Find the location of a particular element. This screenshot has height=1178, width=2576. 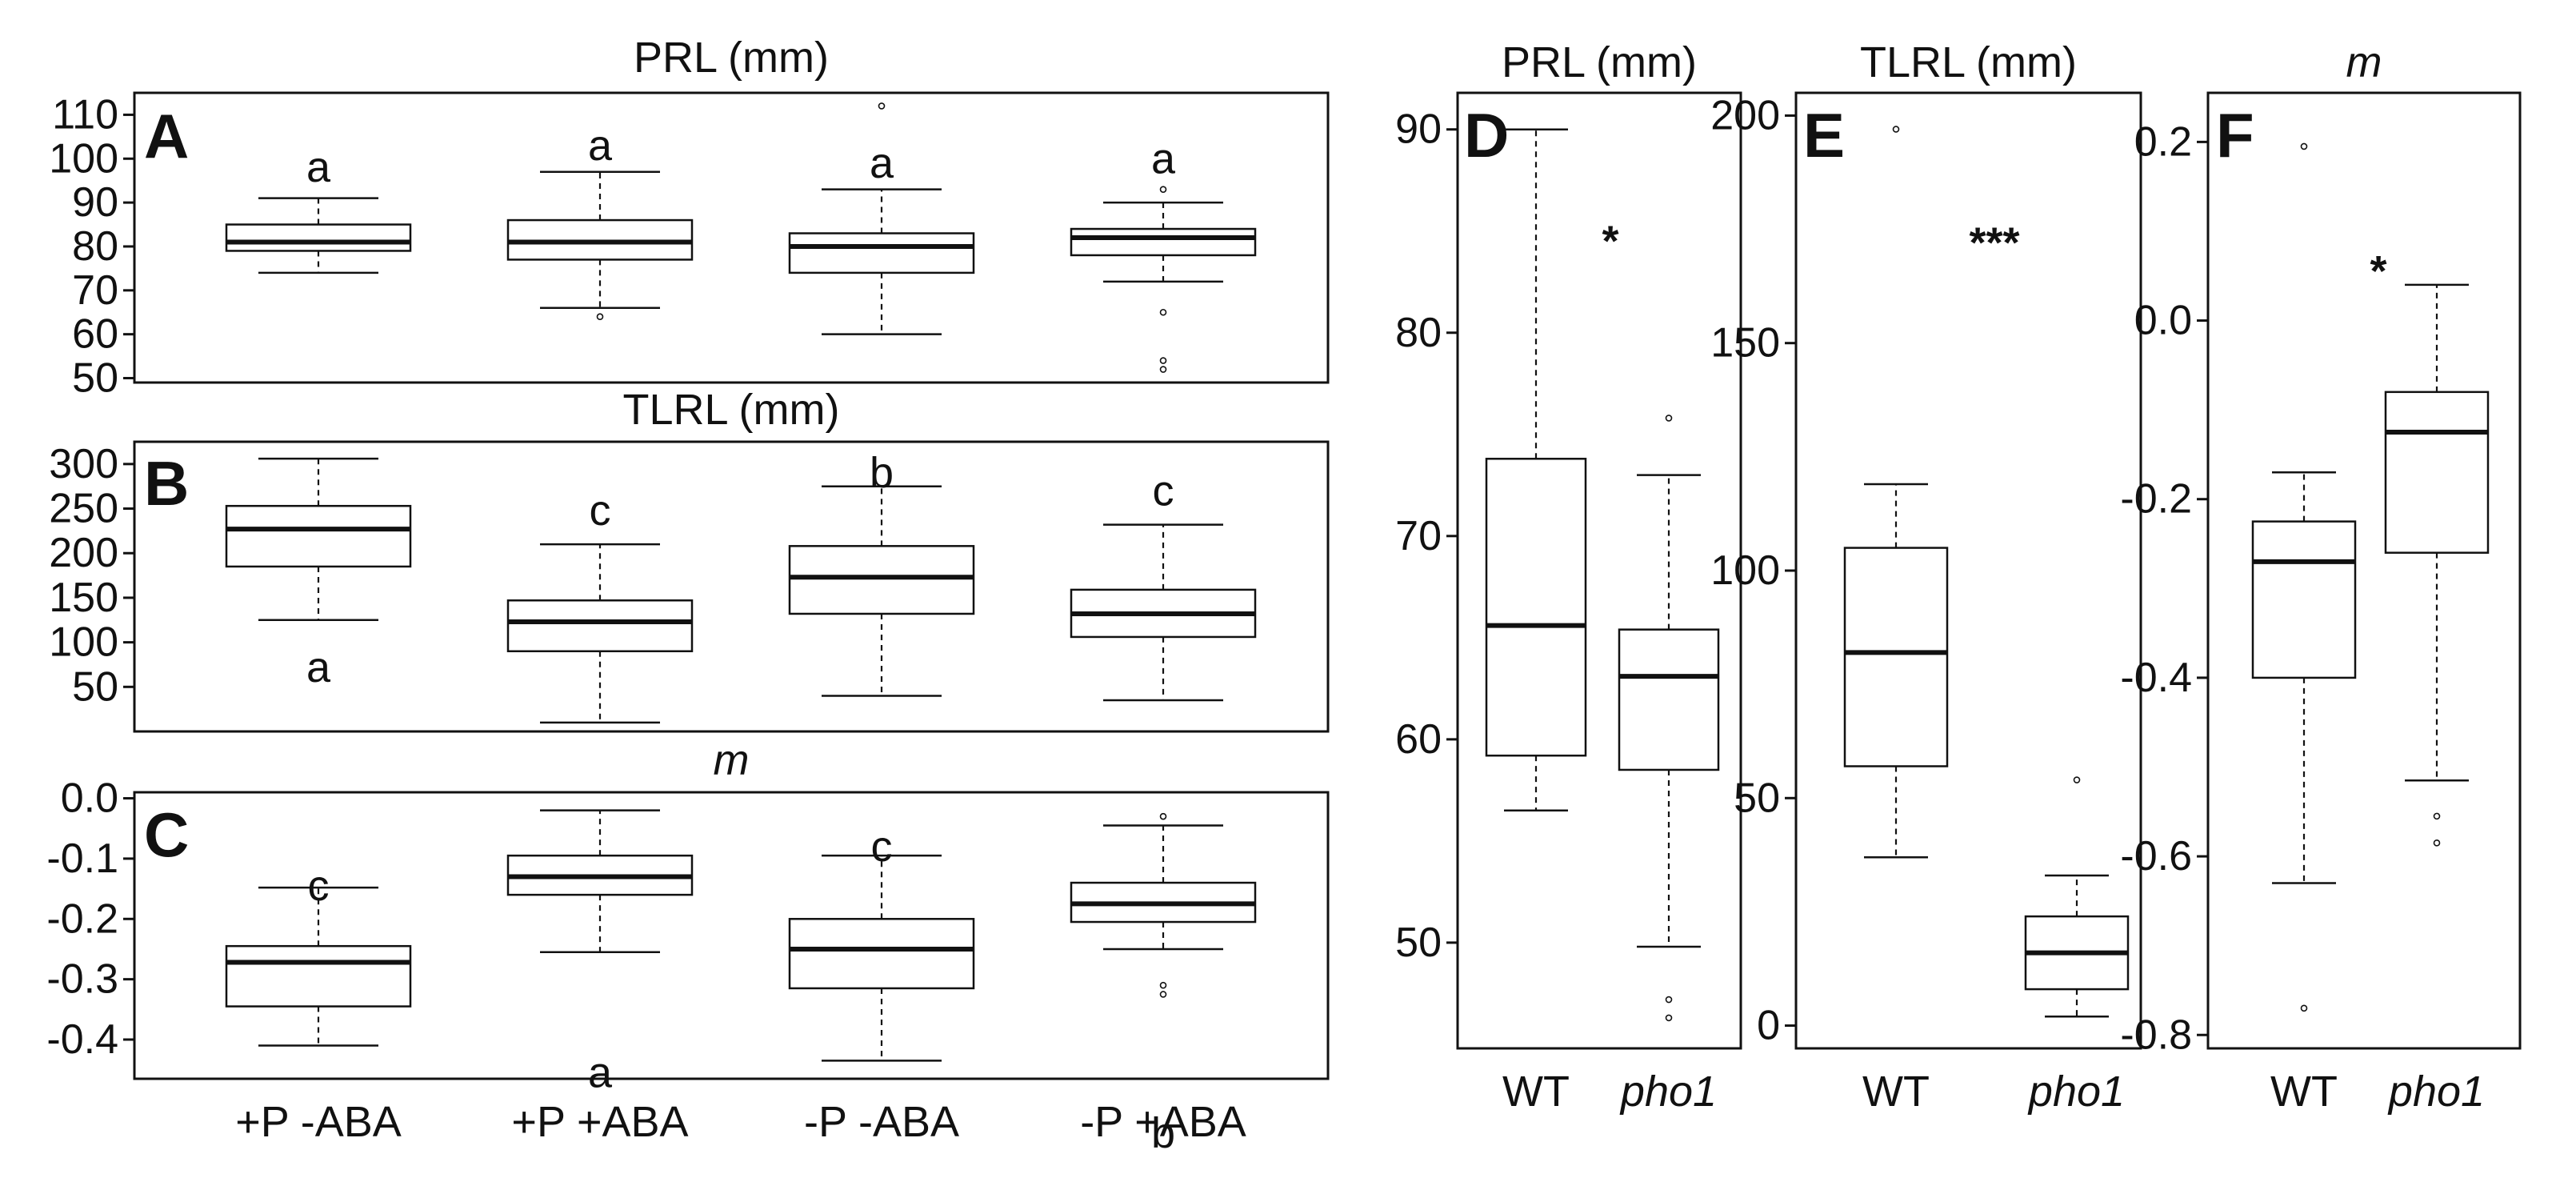

panel-letter: F is located at coordinates (2235, 135).